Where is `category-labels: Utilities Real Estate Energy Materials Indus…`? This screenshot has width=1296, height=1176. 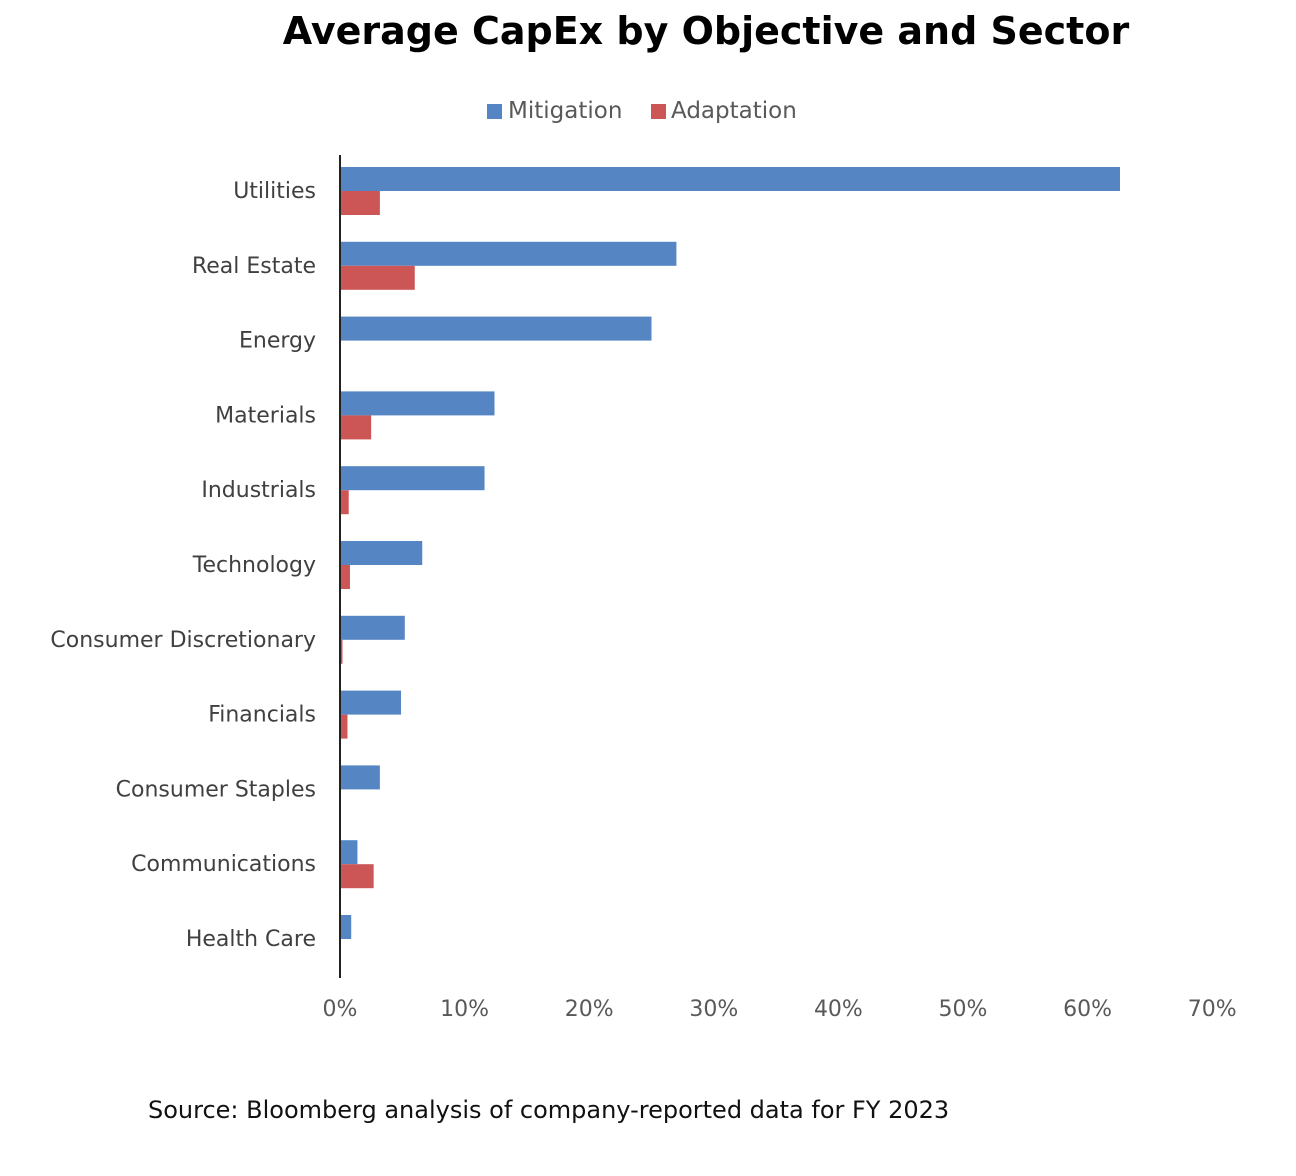
category-labels: Utilities Real Estate Energy Materials Indus… is located at coordinates (183, 565).